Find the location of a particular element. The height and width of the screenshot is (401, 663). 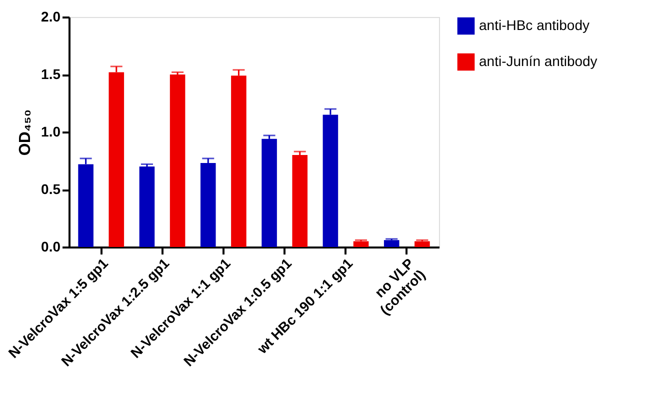

y-tick-label: 0.0 is located at coordinates (51, 246).